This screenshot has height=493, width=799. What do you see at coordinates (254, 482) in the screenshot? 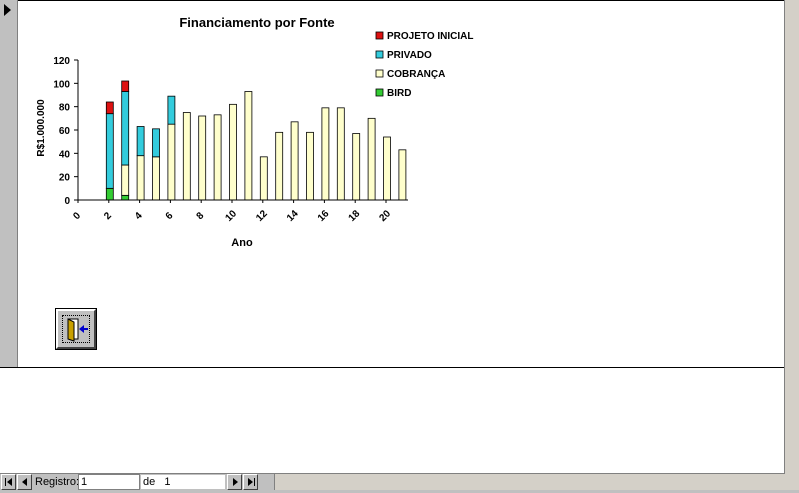
I see `last-record-icon` at bounding box center [254, 482].